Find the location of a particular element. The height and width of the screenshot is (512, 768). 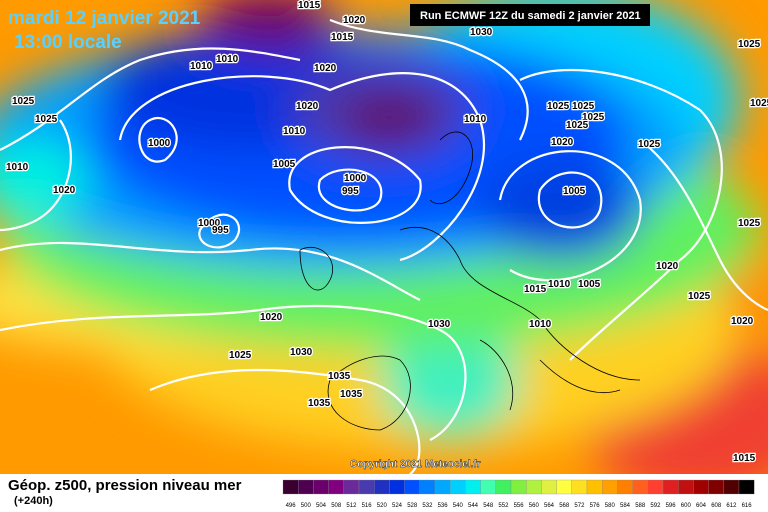

colorbar-label: 500 is located at coordinates (306, 506).